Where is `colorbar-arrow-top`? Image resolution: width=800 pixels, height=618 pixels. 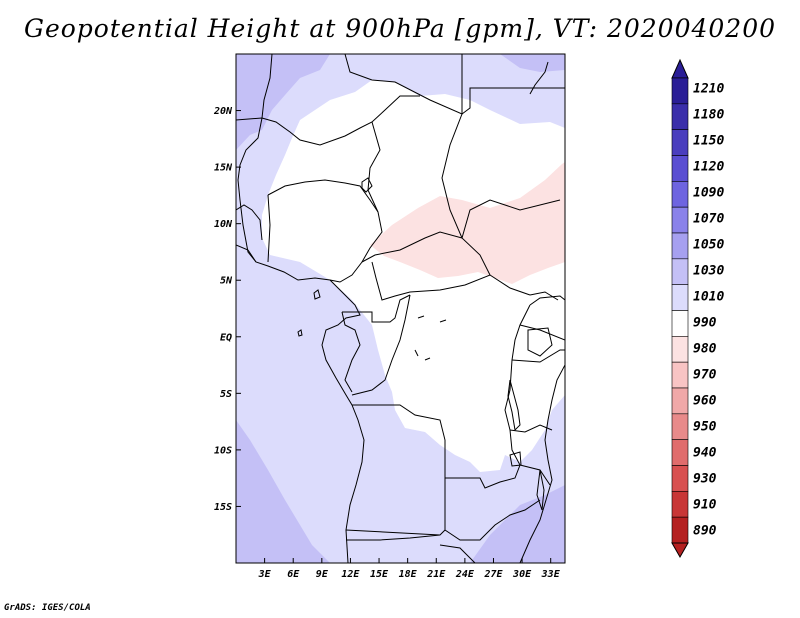
colorbar-arrow-top is located at coordinates (680, 68).